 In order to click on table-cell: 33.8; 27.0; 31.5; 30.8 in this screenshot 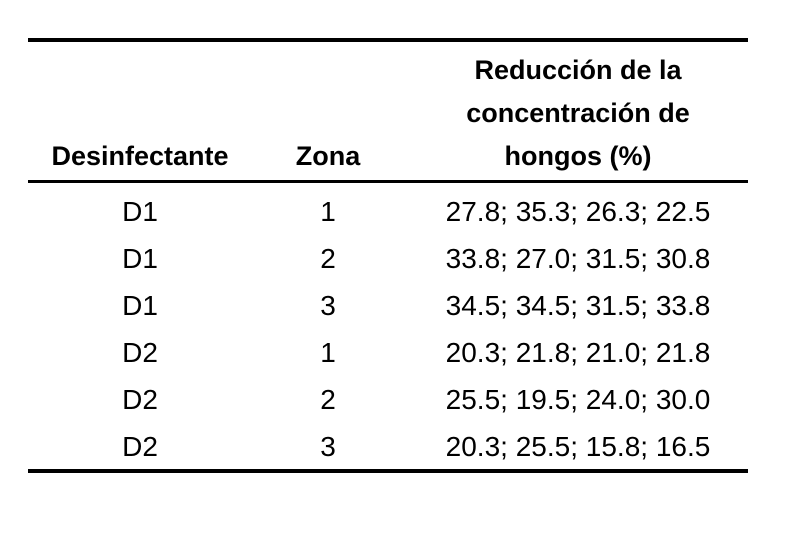, I will do `click(578, 258)`.